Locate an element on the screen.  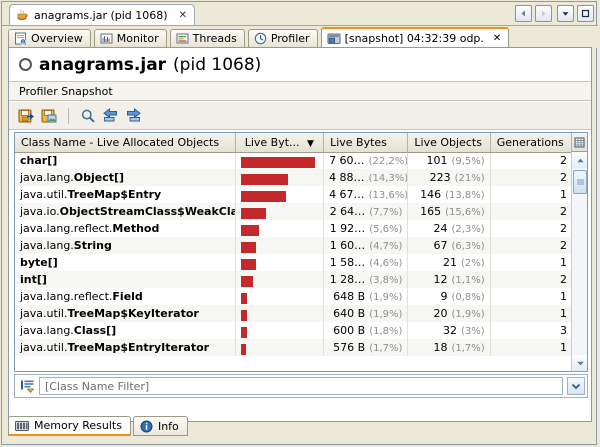
filter-icon is located at coordinates (26, 386).